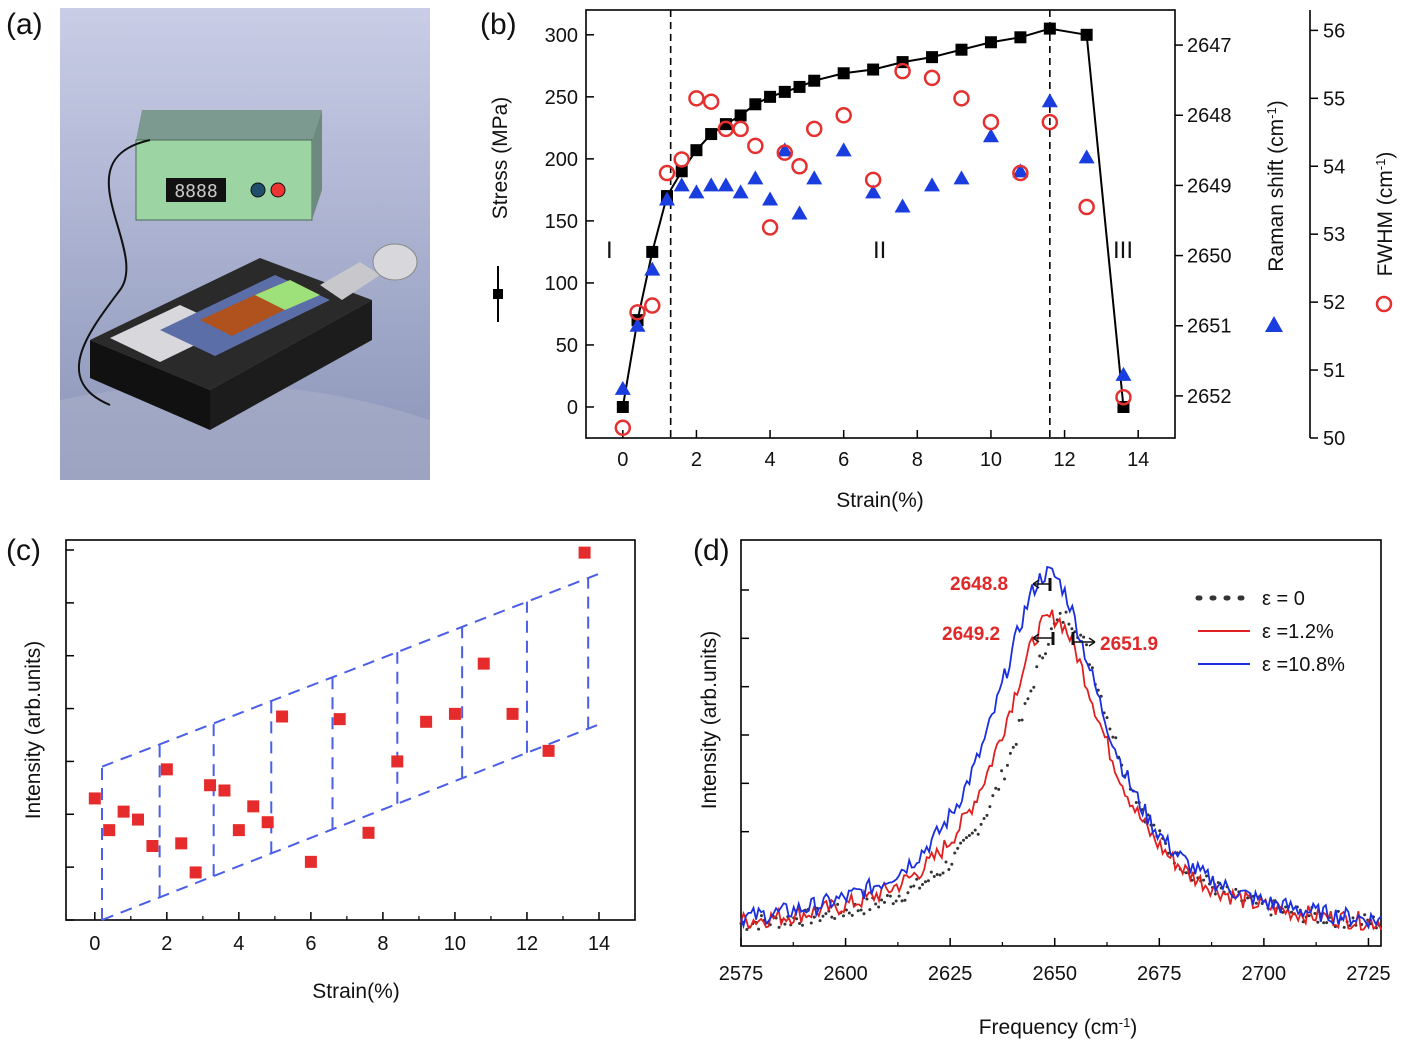 Image resolution: width=1404 pixels, height=1048 pixels. I want to click on trend-band, so click(350, 746).